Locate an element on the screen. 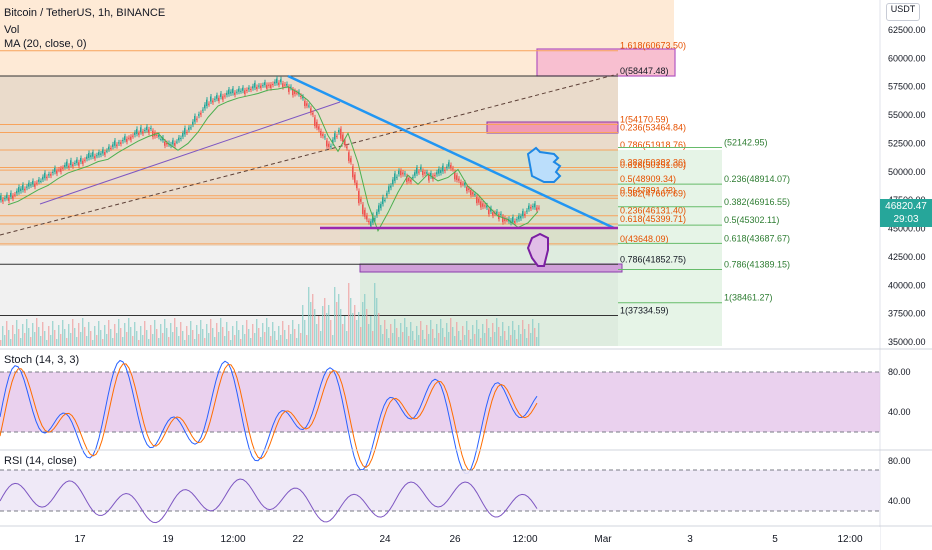  fib-level-label: 0.236(53464.84) is located at coordinates (653, 128).